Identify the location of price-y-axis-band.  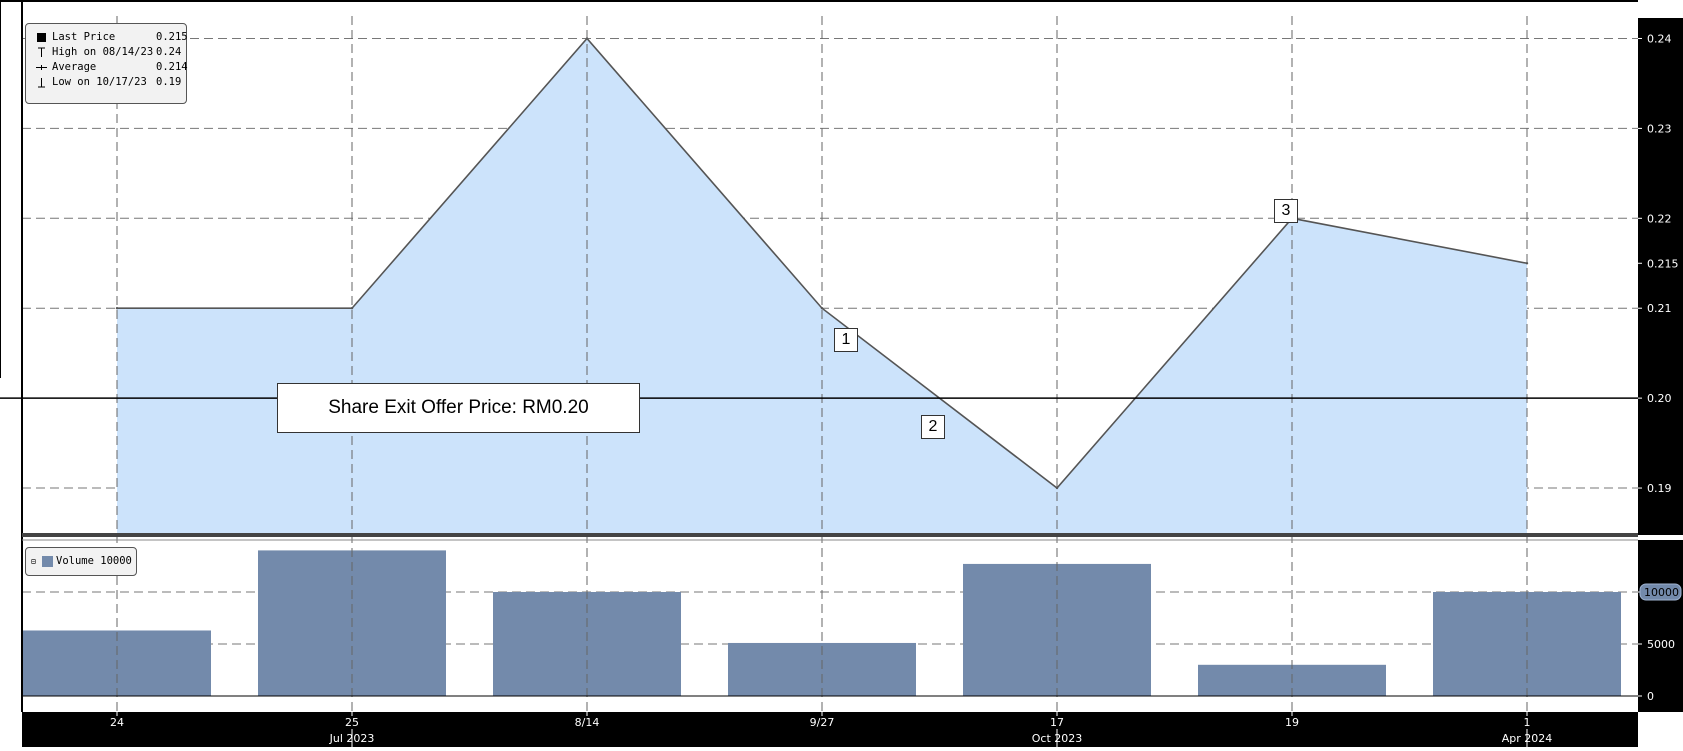
(1660, 276).